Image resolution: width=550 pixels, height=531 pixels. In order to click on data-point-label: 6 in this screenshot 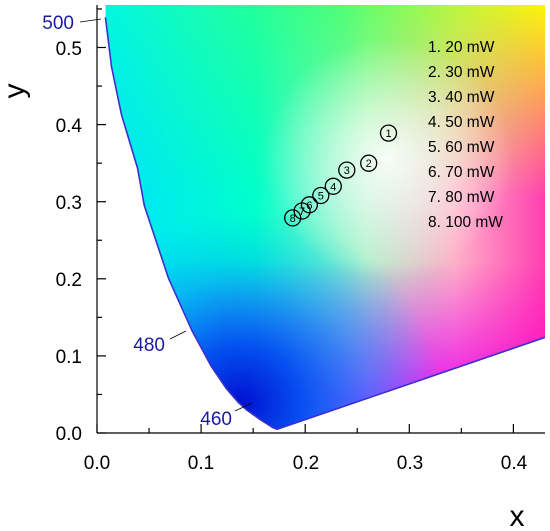, I will do `click(309, 206)`.